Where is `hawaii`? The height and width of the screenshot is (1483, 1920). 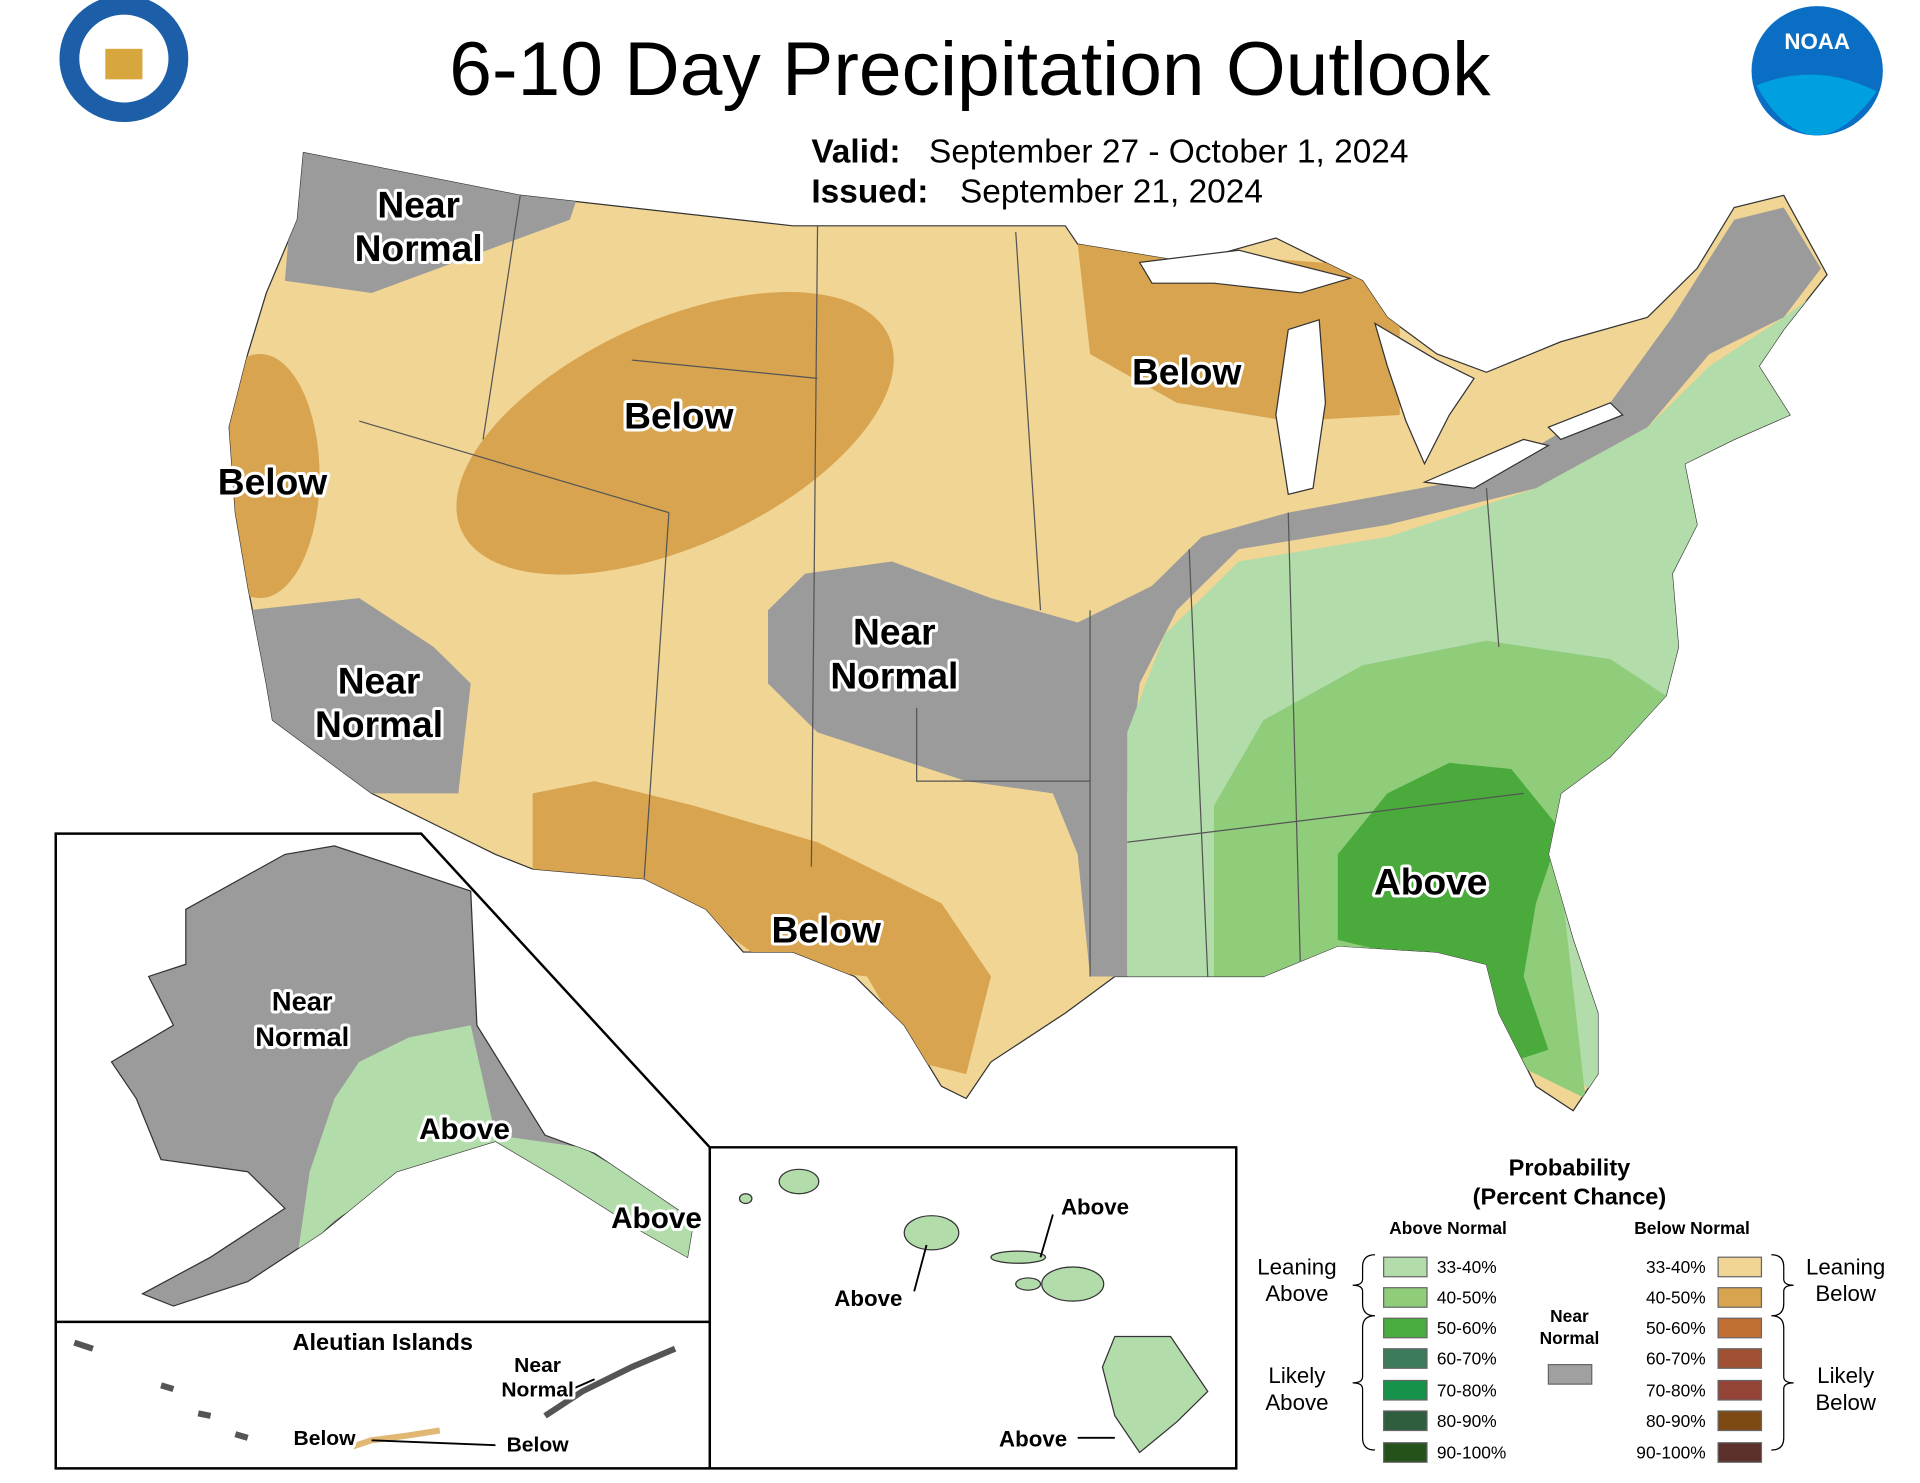 hawaii is located at coordinates (973, 1311).